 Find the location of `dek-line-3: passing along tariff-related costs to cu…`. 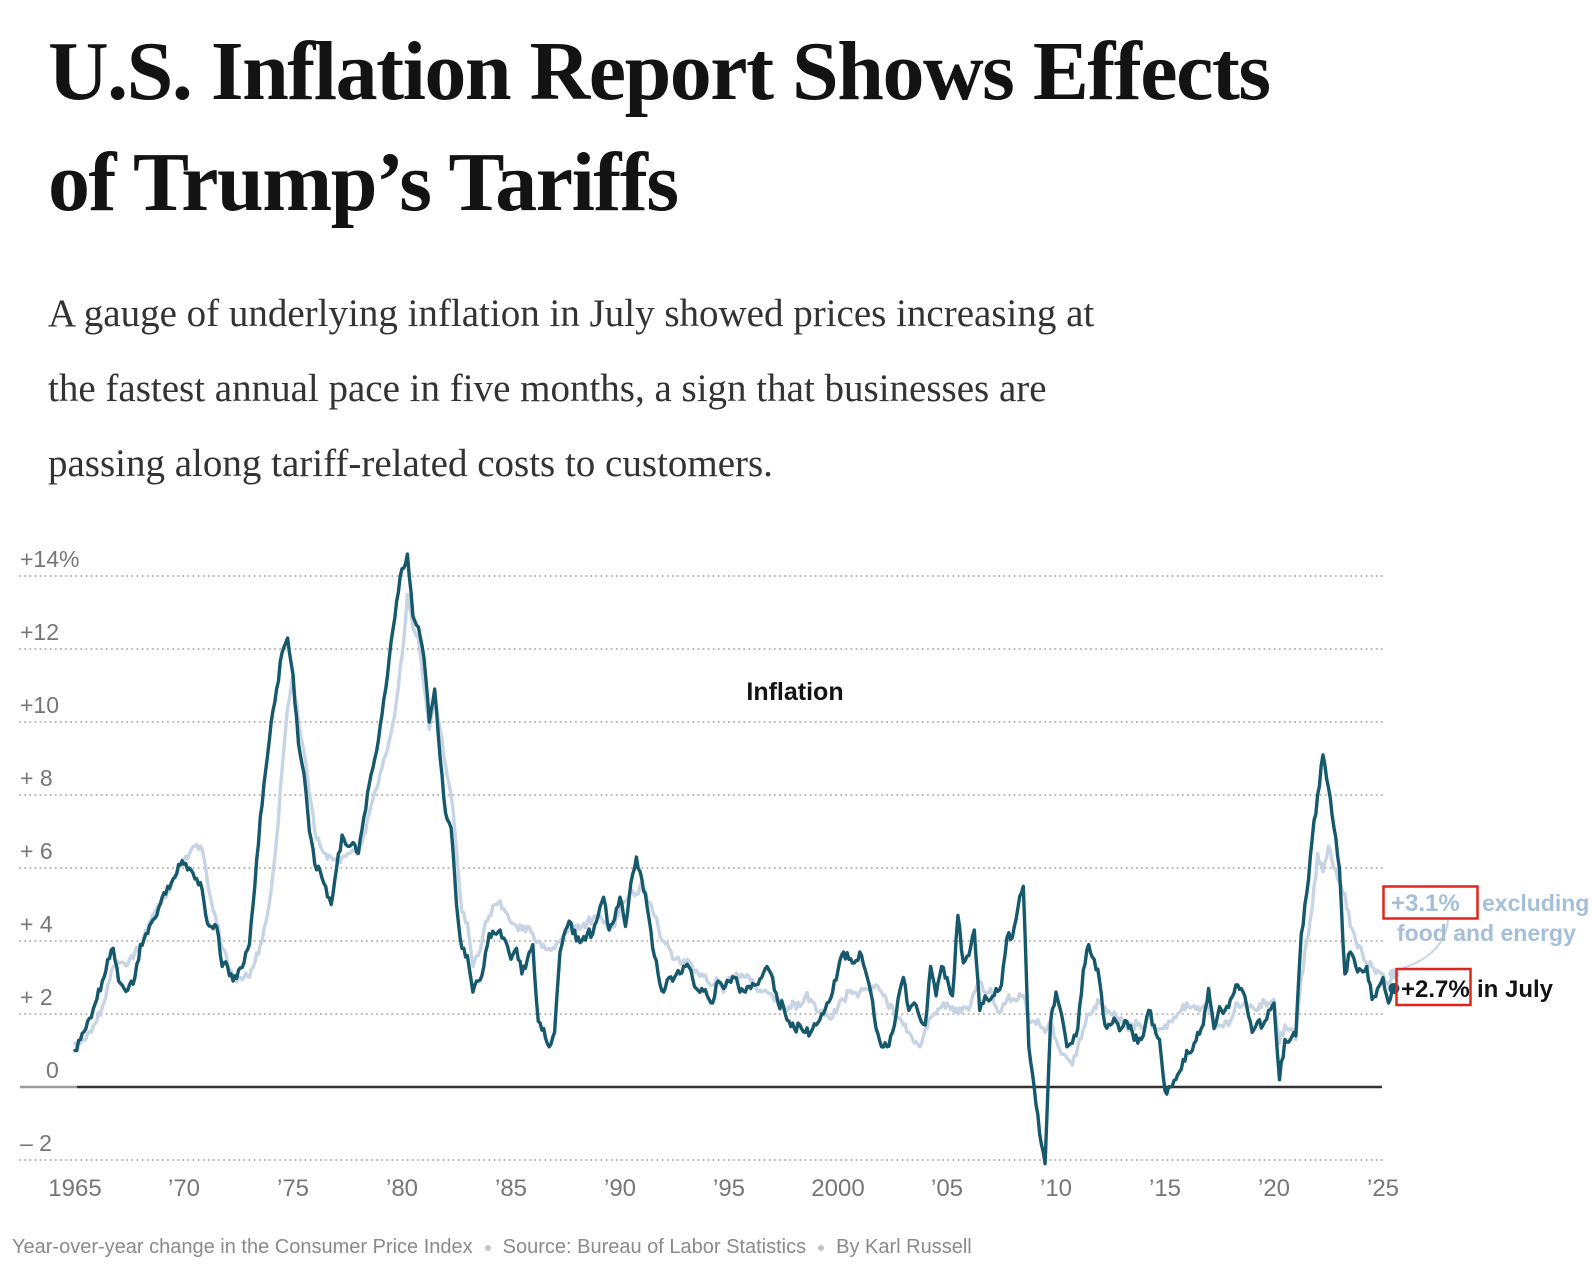

dek-line-3: passing along tariff-related costs to cu… is located at coordinates (410, 463).